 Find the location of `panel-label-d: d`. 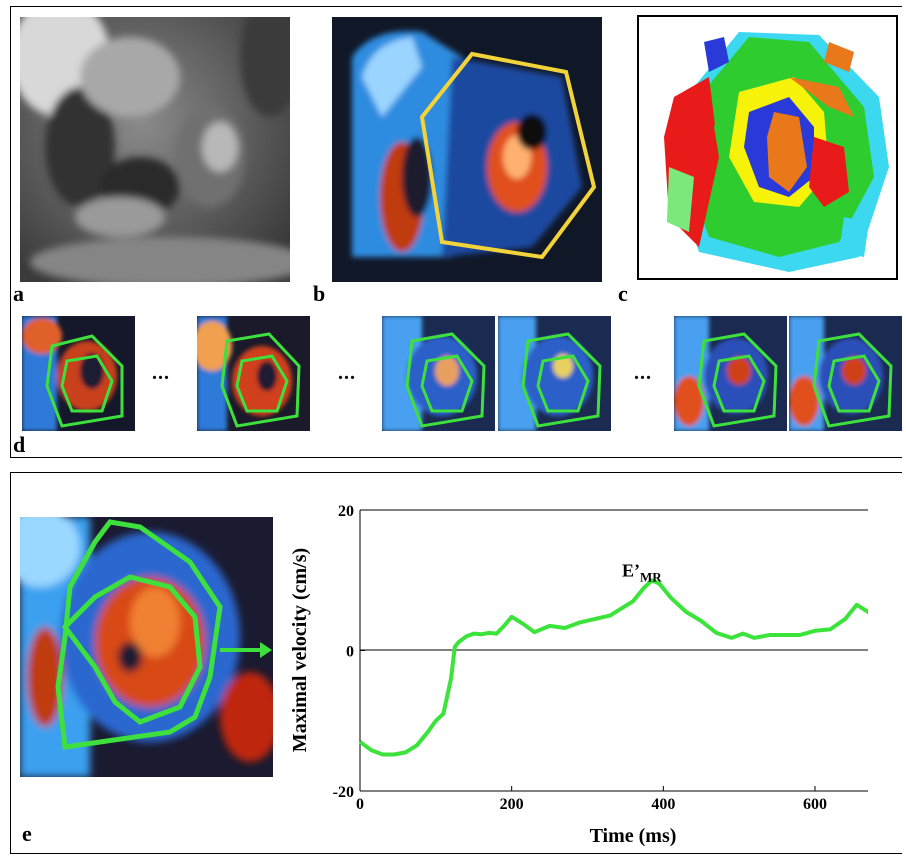

panel-label-d: d is located at coordinates (19, 444).